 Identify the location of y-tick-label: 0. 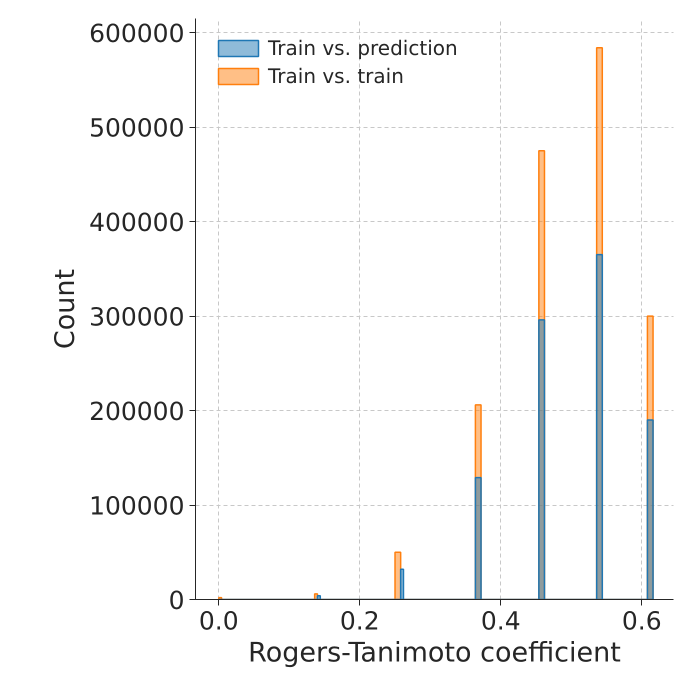
(176, 600).